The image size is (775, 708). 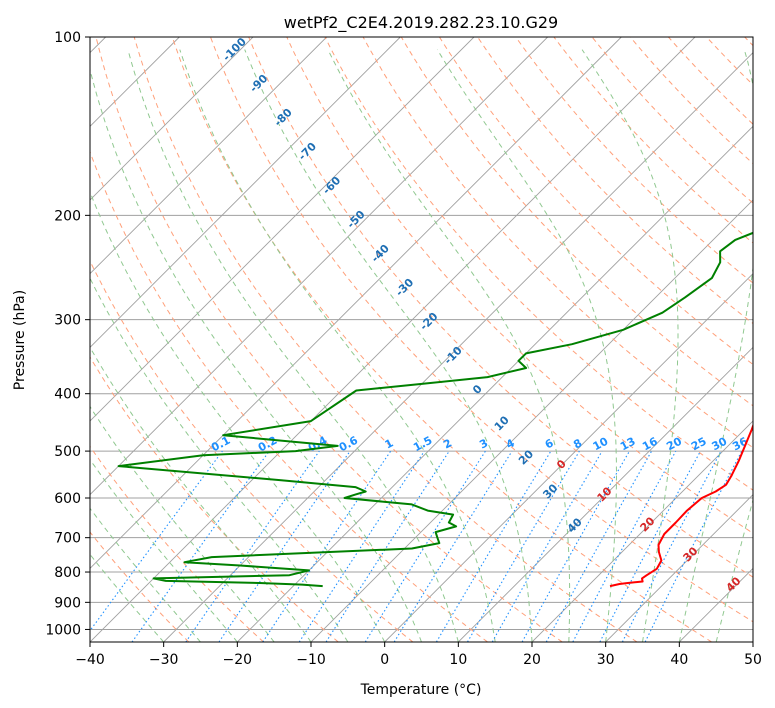 I want to click on mixing-ratio-label: 36, so click(x=740, y=444).